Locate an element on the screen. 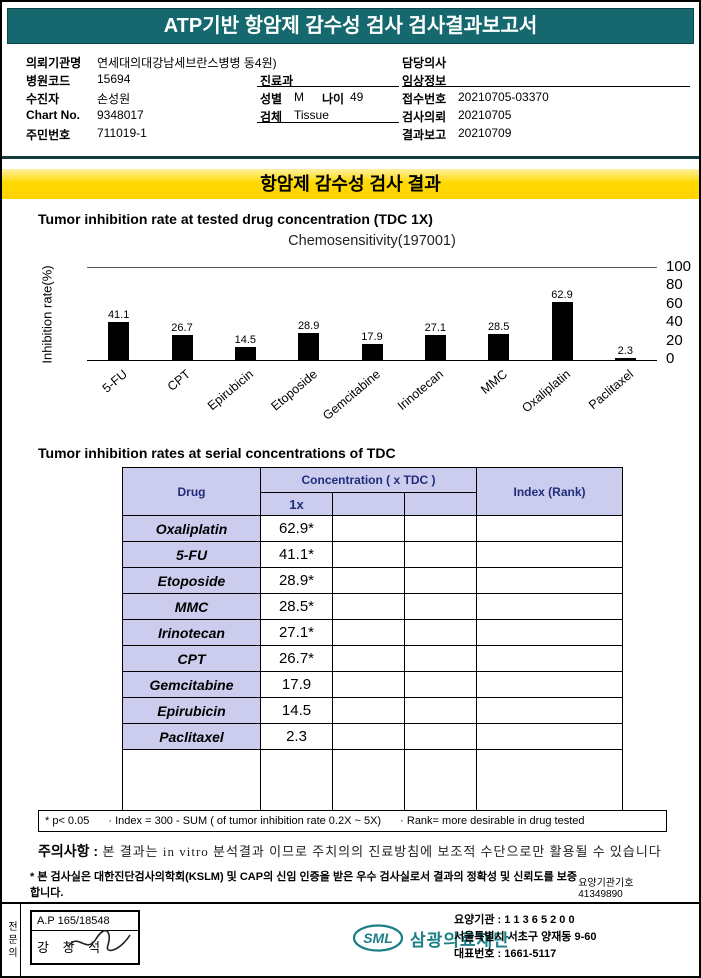  hospital-label: 의뢰기관명 is located at coordinates (54, 63).